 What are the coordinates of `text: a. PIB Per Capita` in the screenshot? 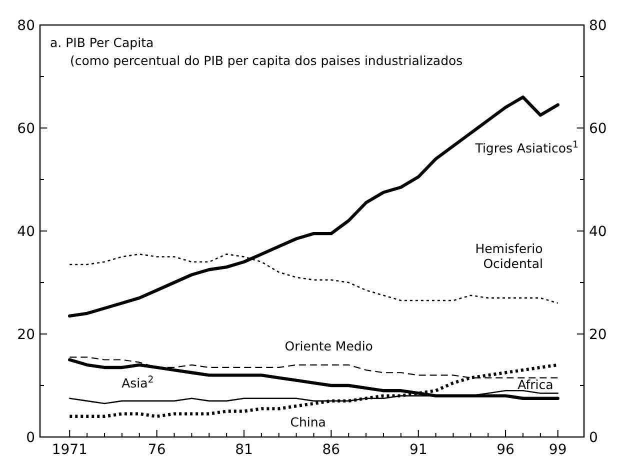 It's located at (102, 42).